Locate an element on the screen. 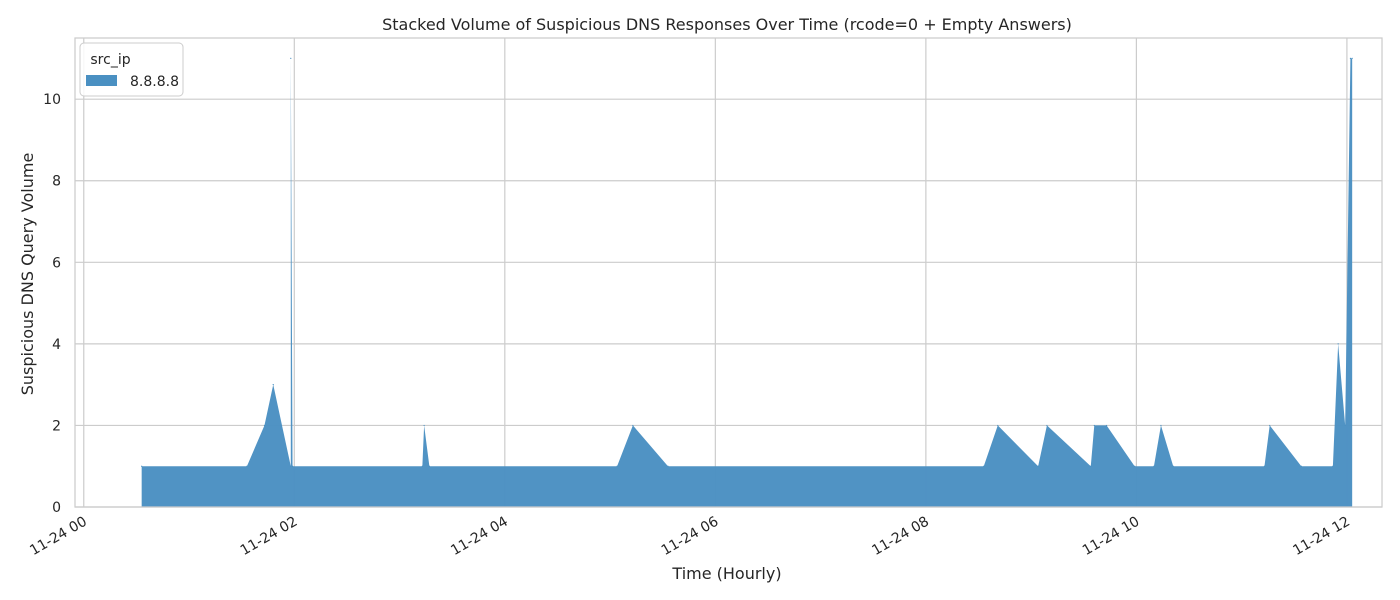  y-tick-label: 2 is located at coordinates (56, 426).